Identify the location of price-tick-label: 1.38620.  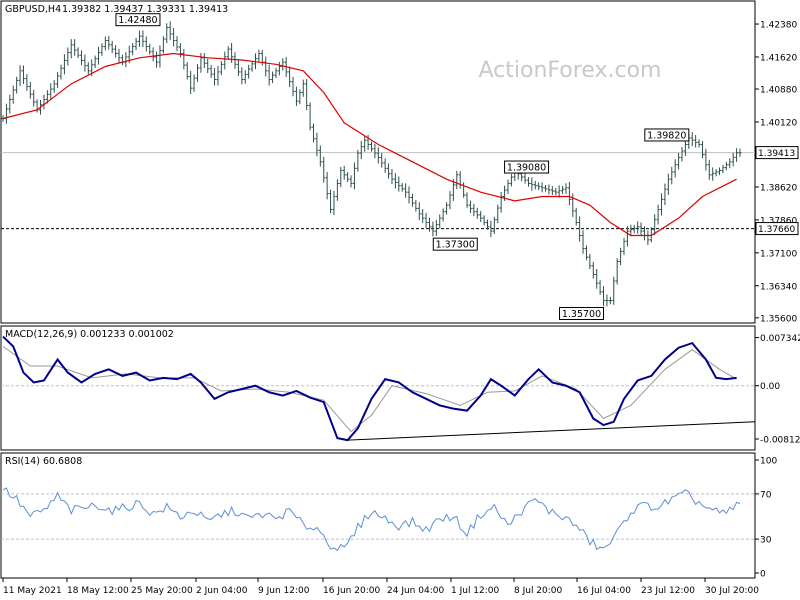
(778, 188).